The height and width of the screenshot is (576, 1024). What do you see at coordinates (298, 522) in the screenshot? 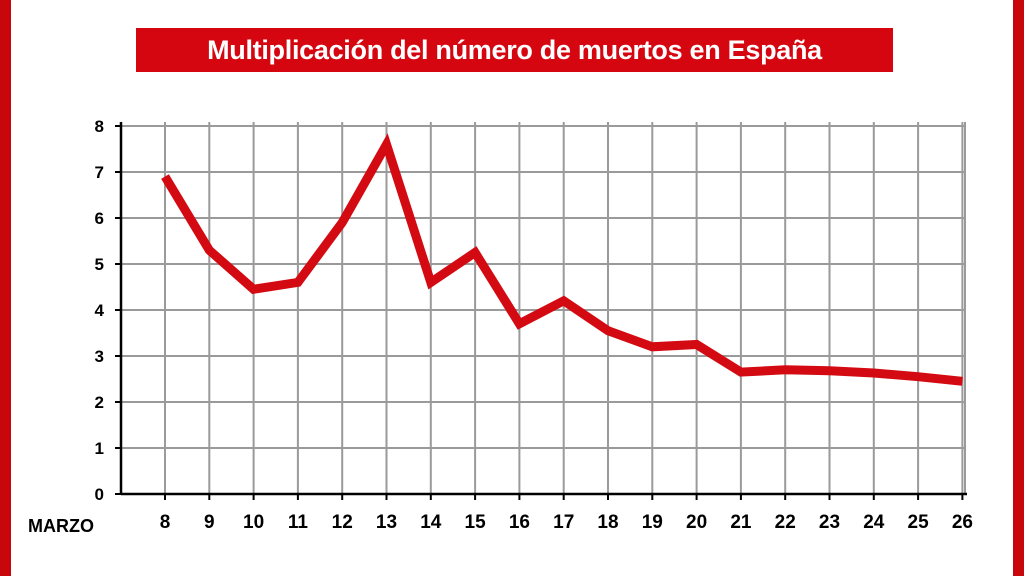
I see `x-tick-label: 11` at bounding box center [298, 522].